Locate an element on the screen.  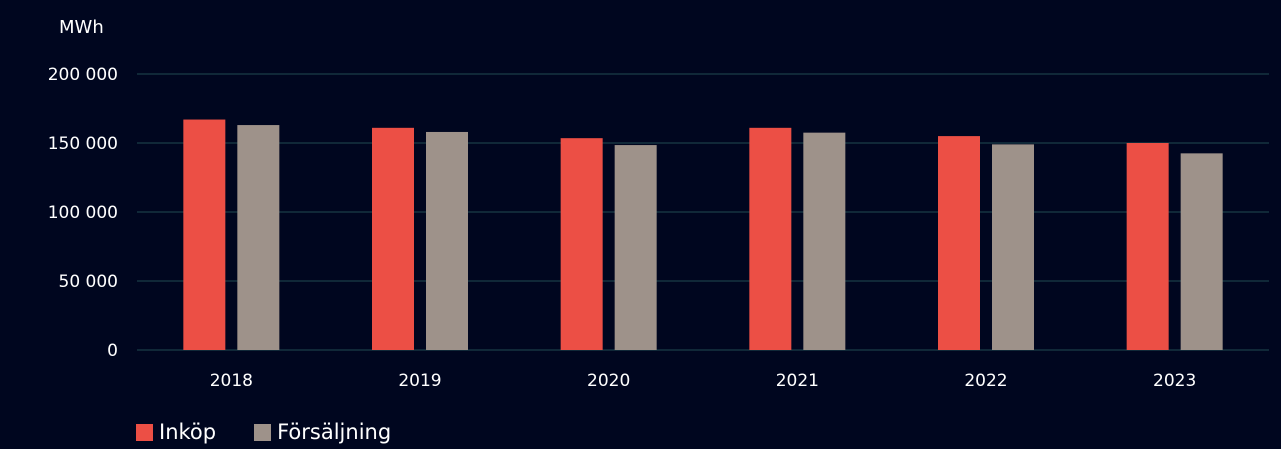
x-tick-label: 2022 is located at coordinates (985, 381).